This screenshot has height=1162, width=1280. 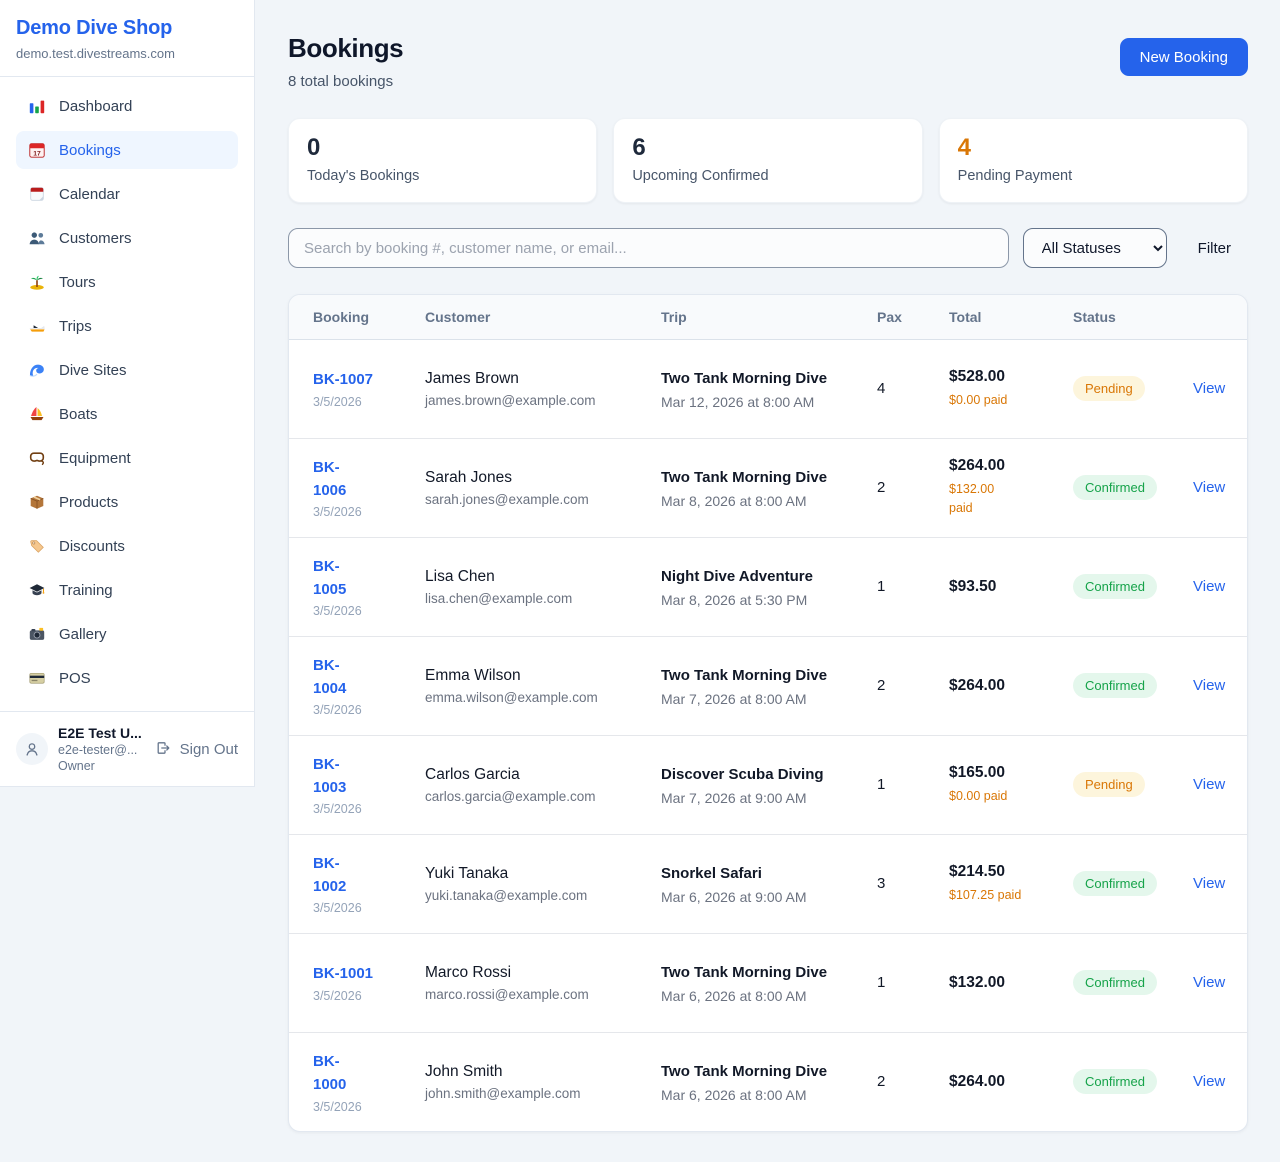 I want to click on page-title: Bookings, so click(x=346, y=48).